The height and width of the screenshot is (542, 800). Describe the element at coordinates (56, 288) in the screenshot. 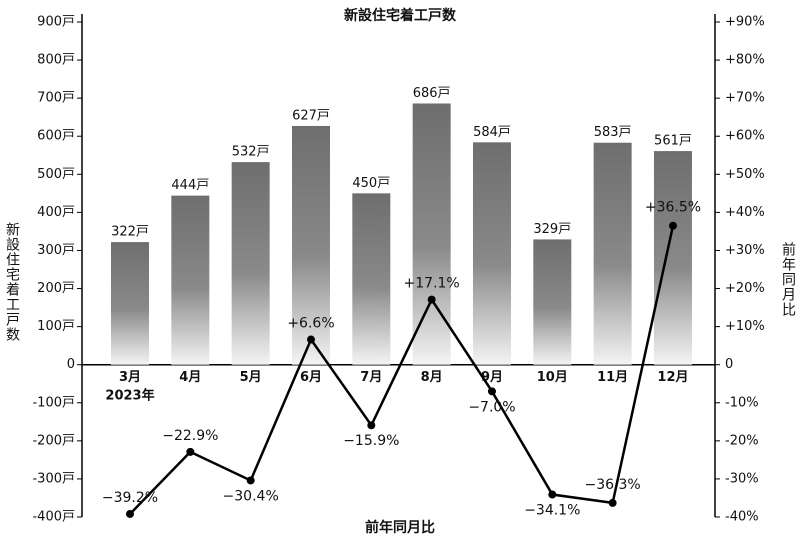

I see `y-tick-label: 200戸` at that location.